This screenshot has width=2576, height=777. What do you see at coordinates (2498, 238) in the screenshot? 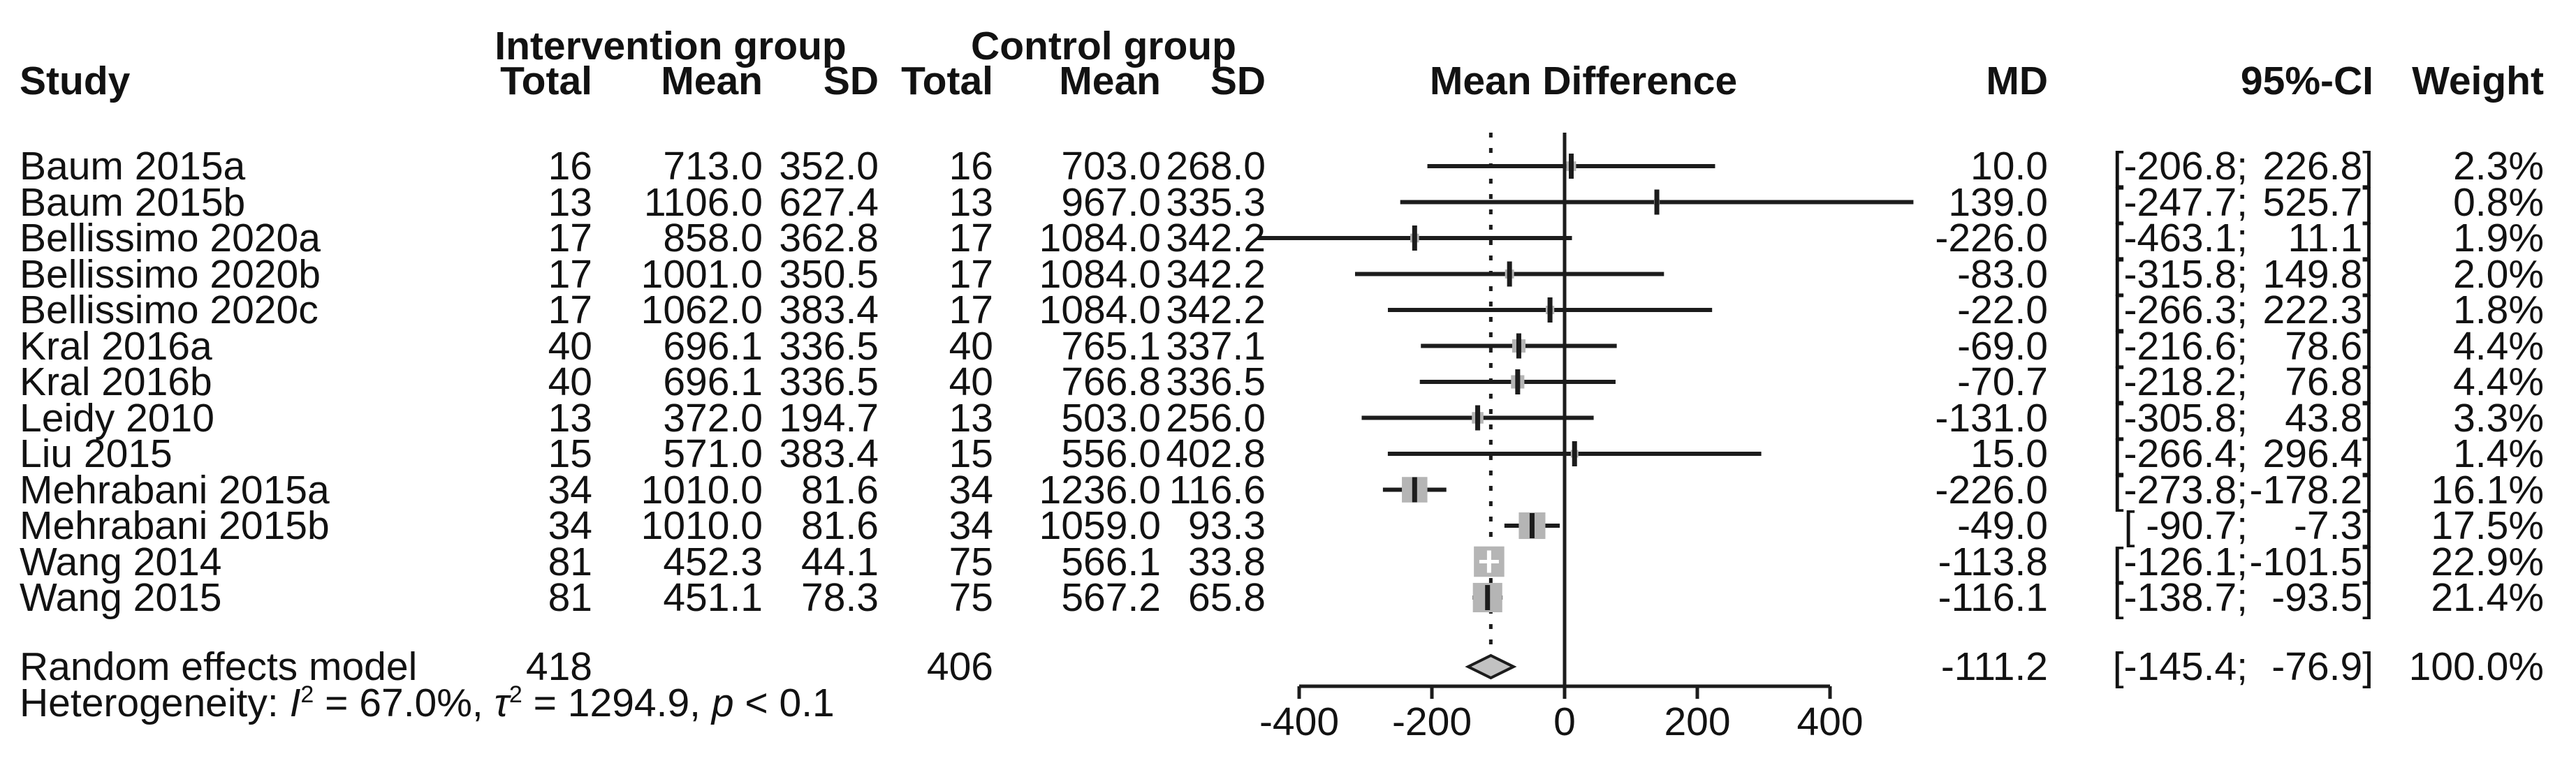
I see `cell-weight: 1.9%` at bounding box center [2498, 238].